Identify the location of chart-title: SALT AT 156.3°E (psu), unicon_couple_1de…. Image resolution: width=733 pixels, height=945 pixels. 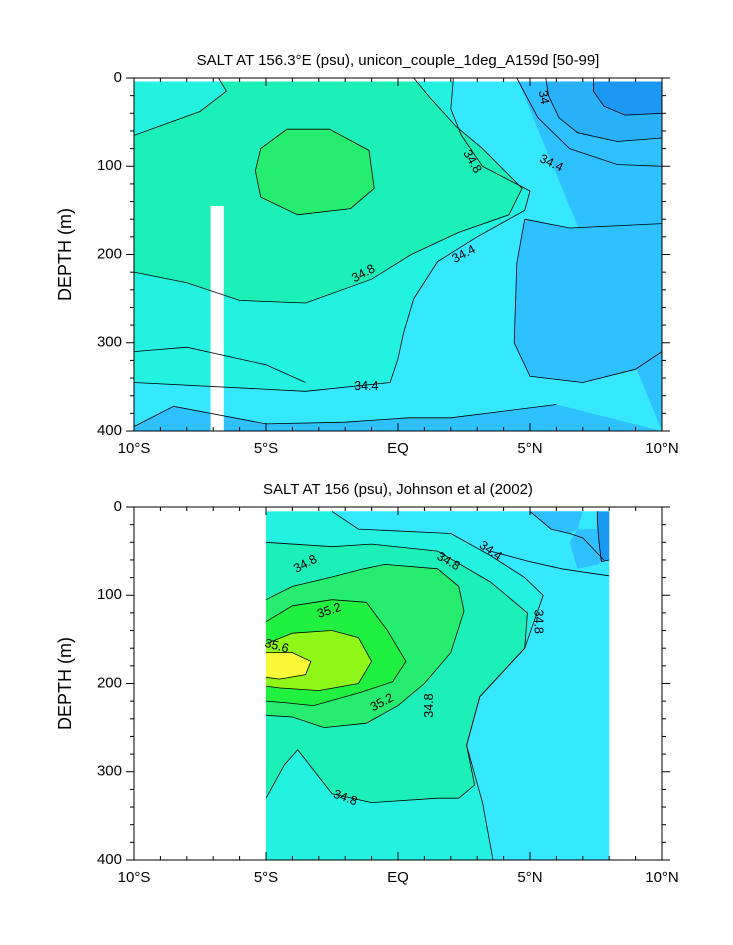
(398, 60).